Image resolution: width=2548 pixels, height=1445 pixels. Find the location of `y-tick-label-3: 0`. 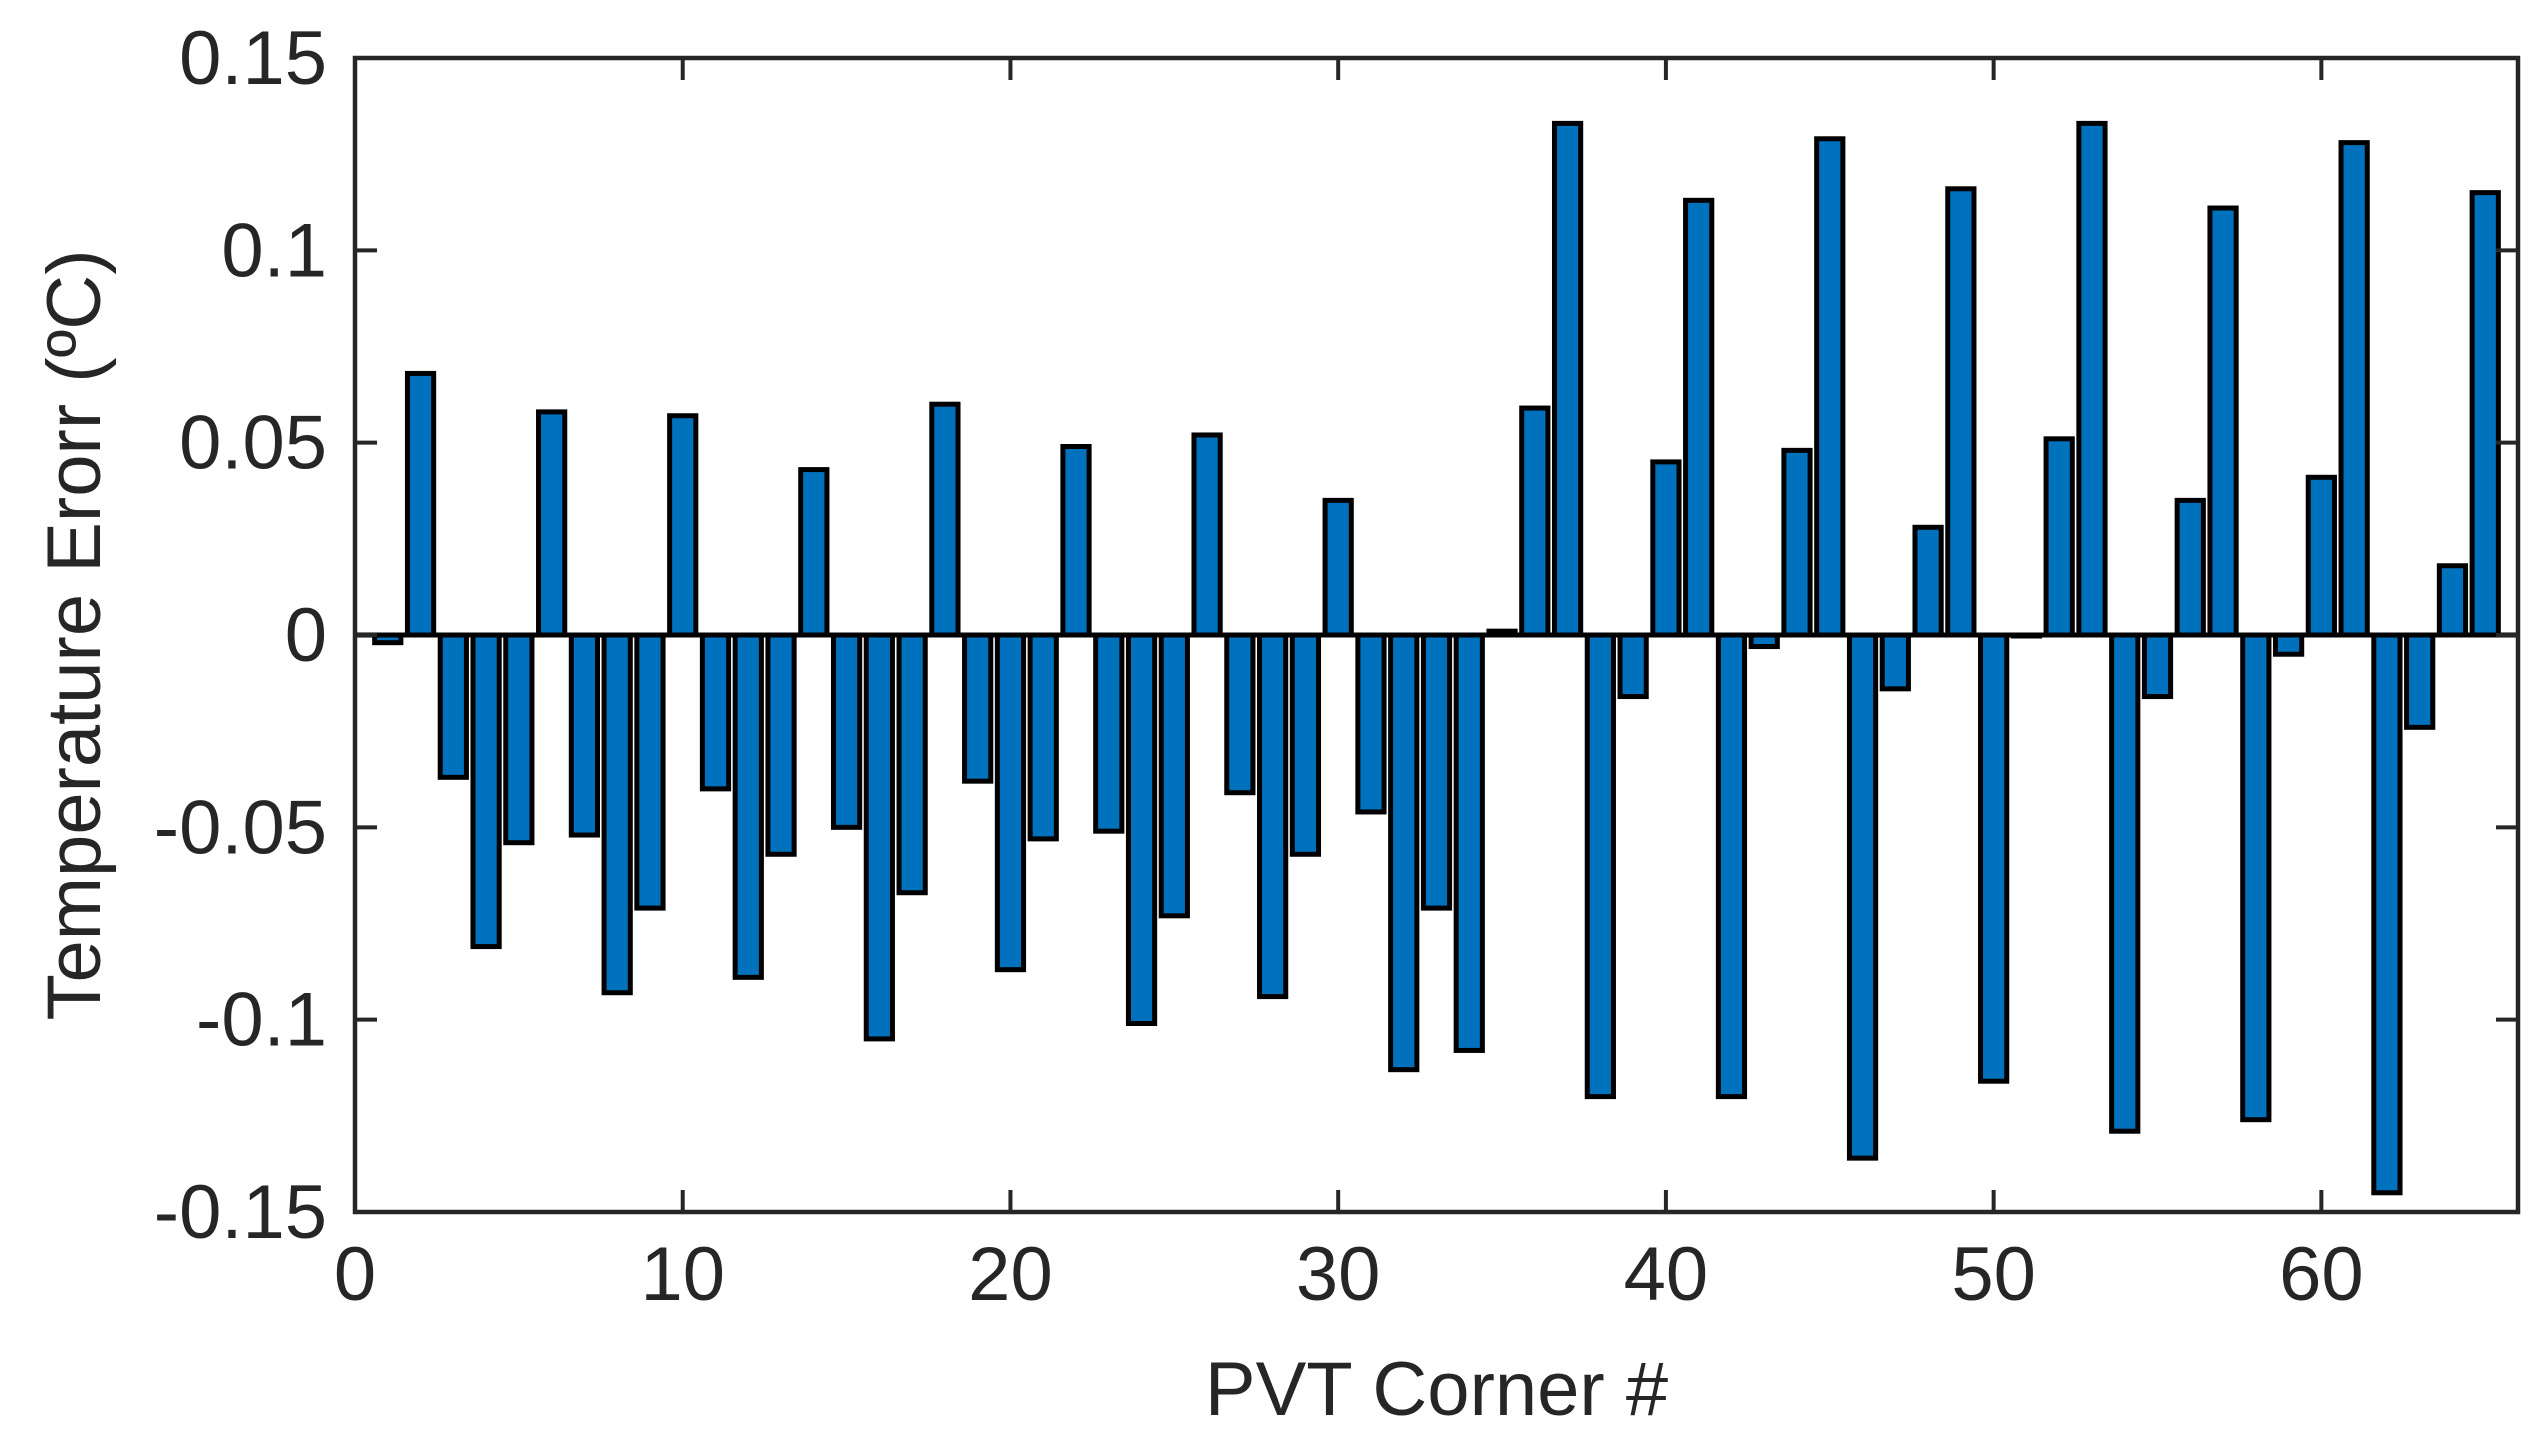

y-tick-label-3: 0 is located at coordinates (306, 635).